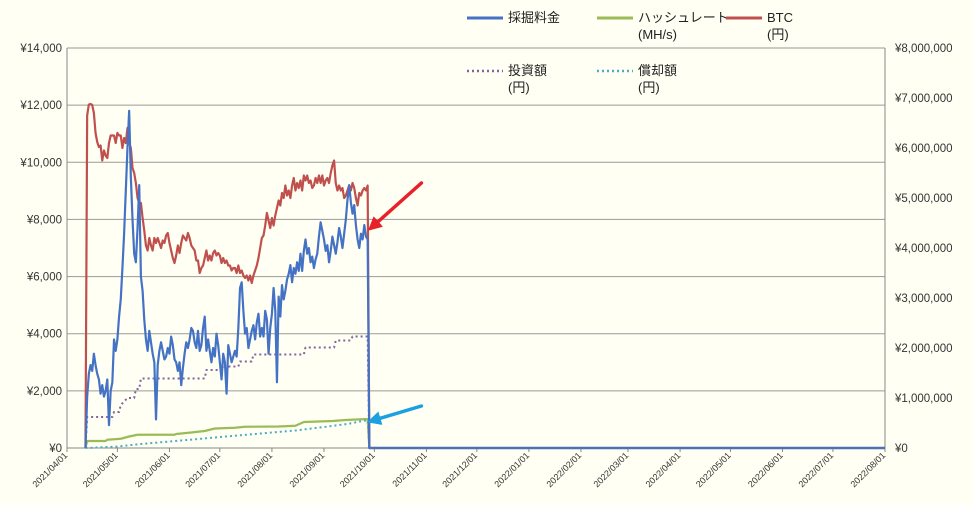  Describe the element at coordinates (254, 469) in the screenshot. I see `x-tick-label: 2021/08/01` at that location.